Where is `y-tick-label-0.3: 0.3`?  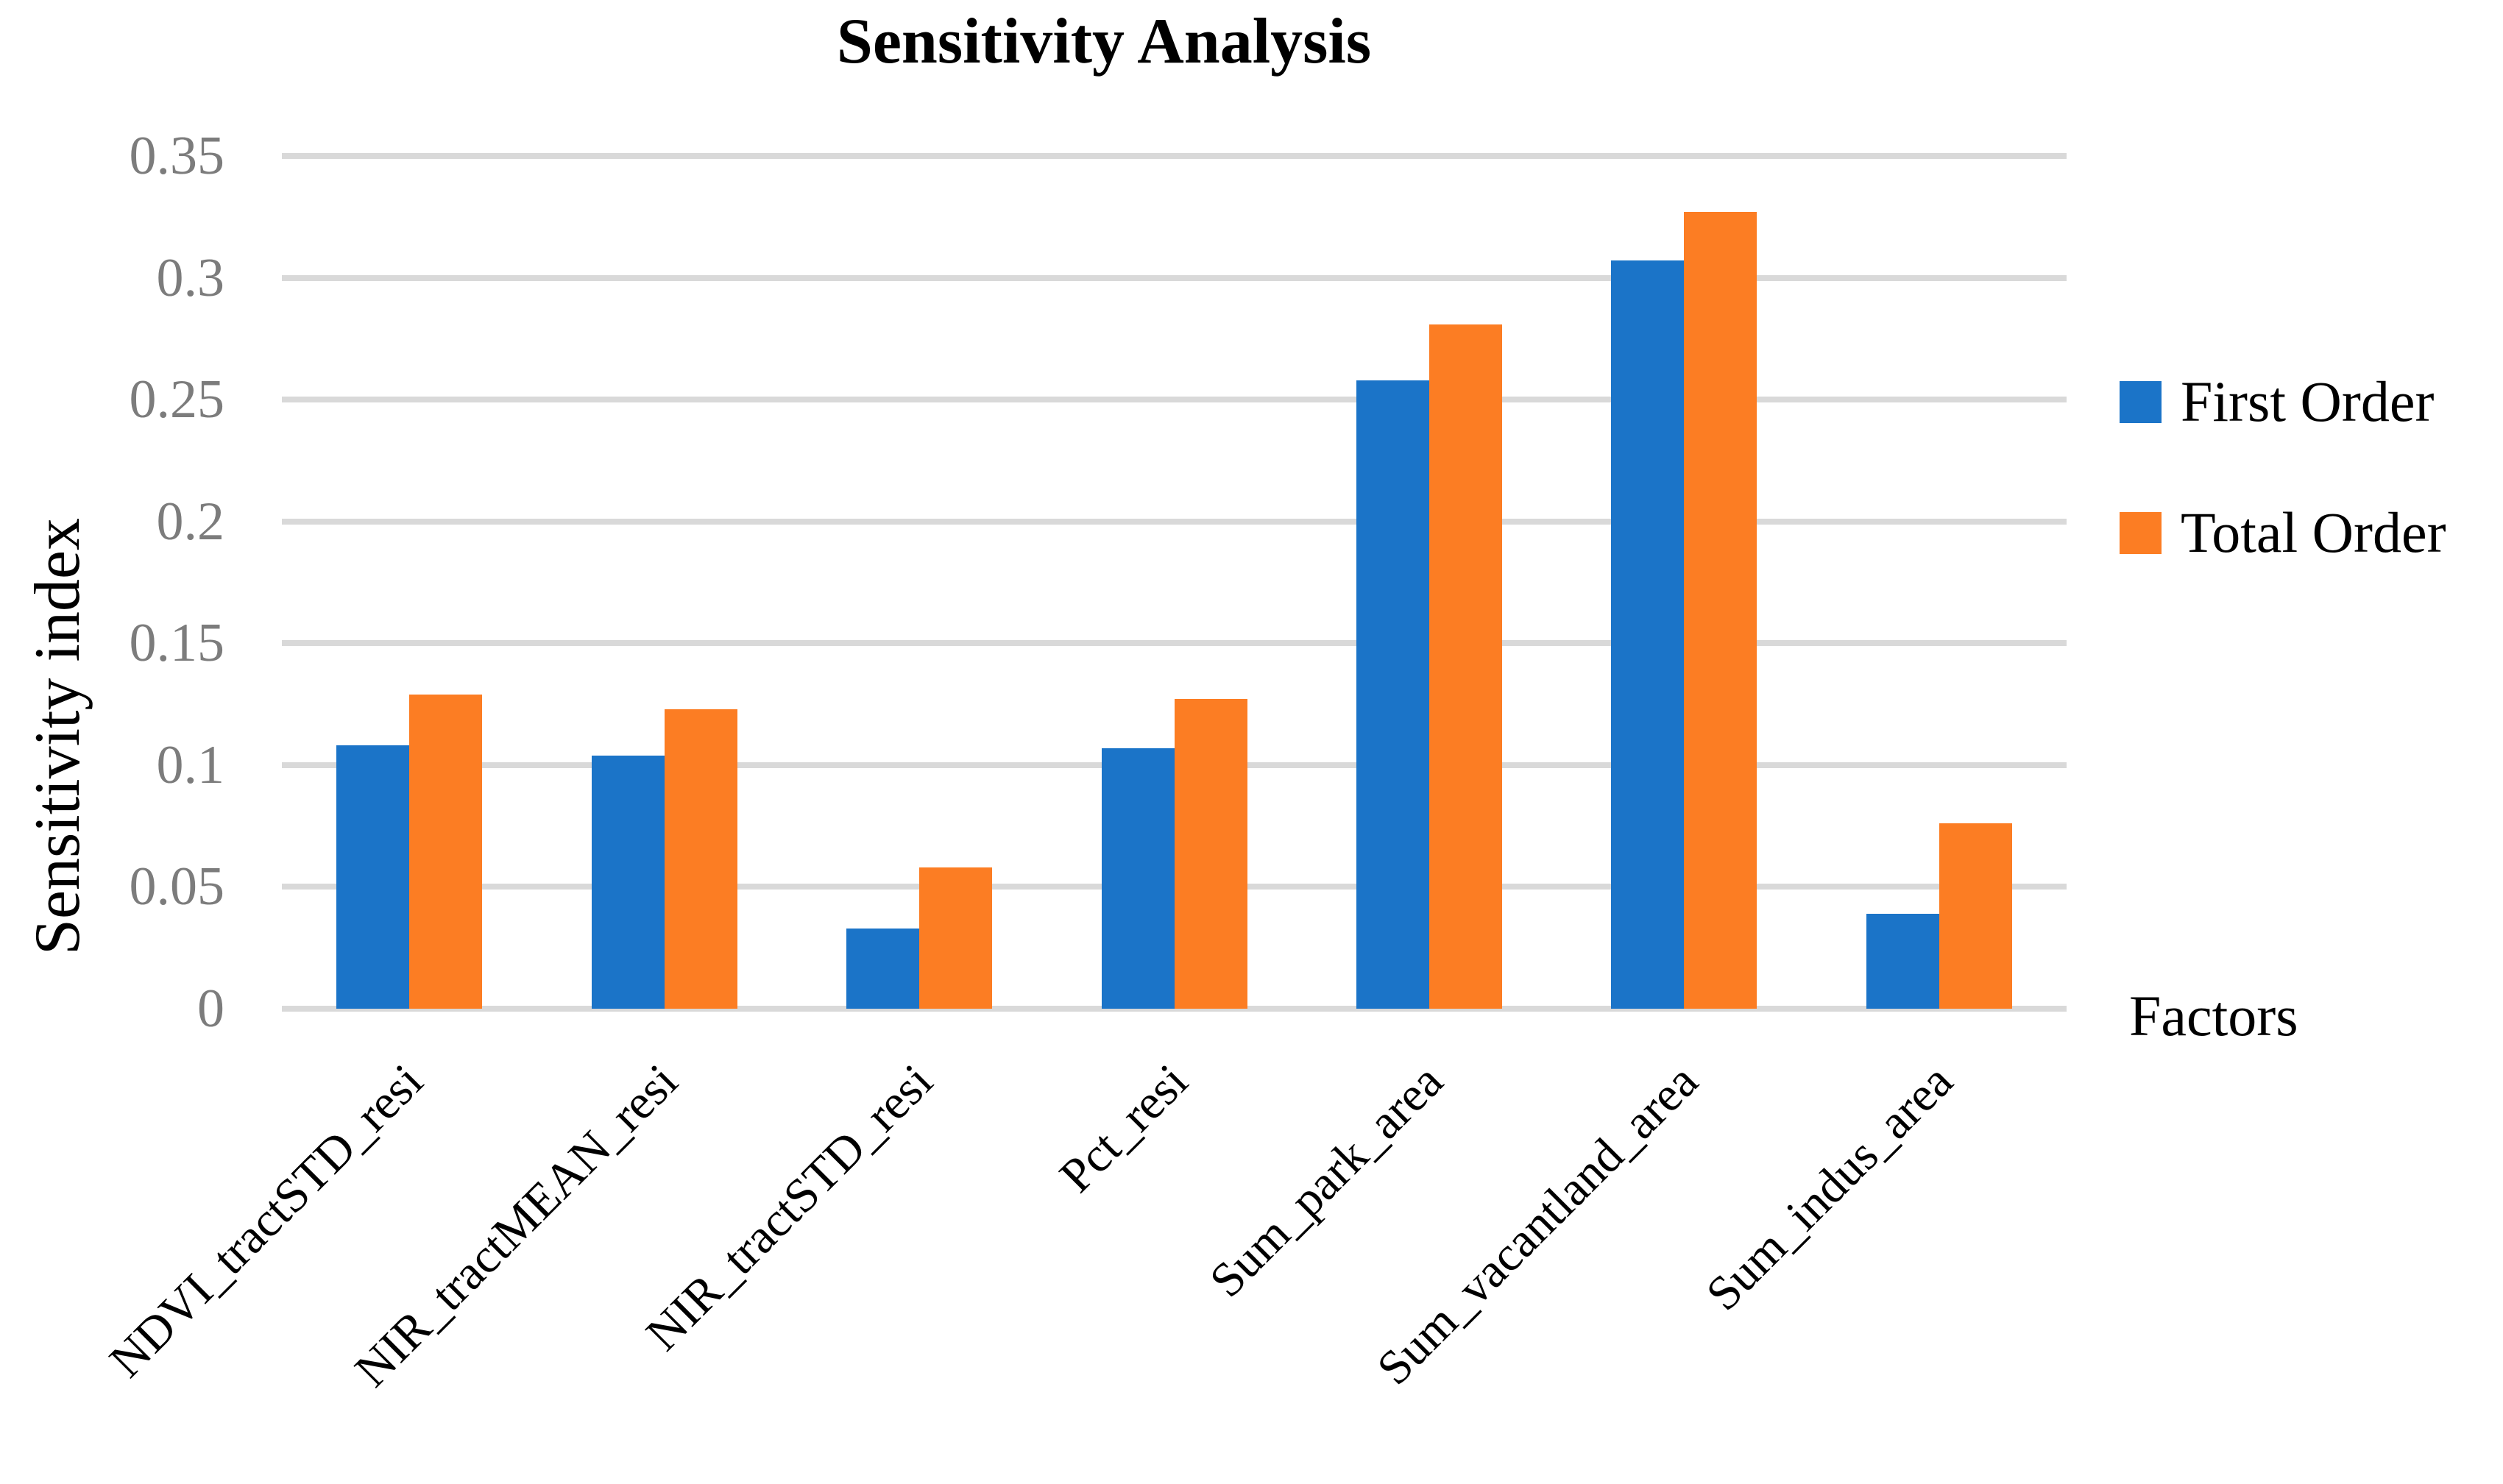
y-tick-label-0.3: 0.3 is located at coordinates (190, 277).